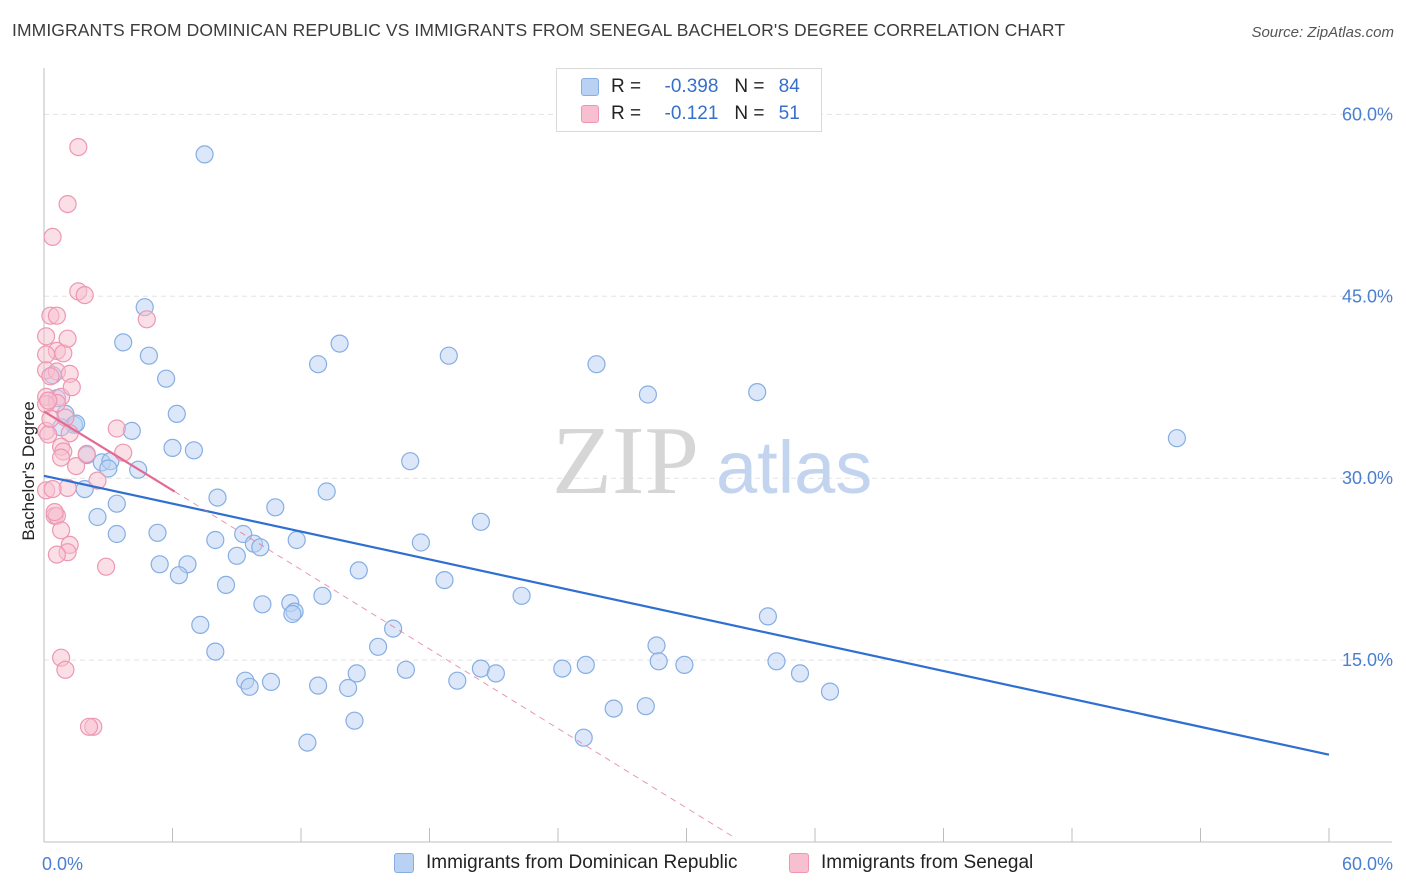 The image size is (1406, 892). What do you see at coordinates (789, 113) in the screenshot?
I see `legend-n-value: 51` at bounding box center [789, 113].